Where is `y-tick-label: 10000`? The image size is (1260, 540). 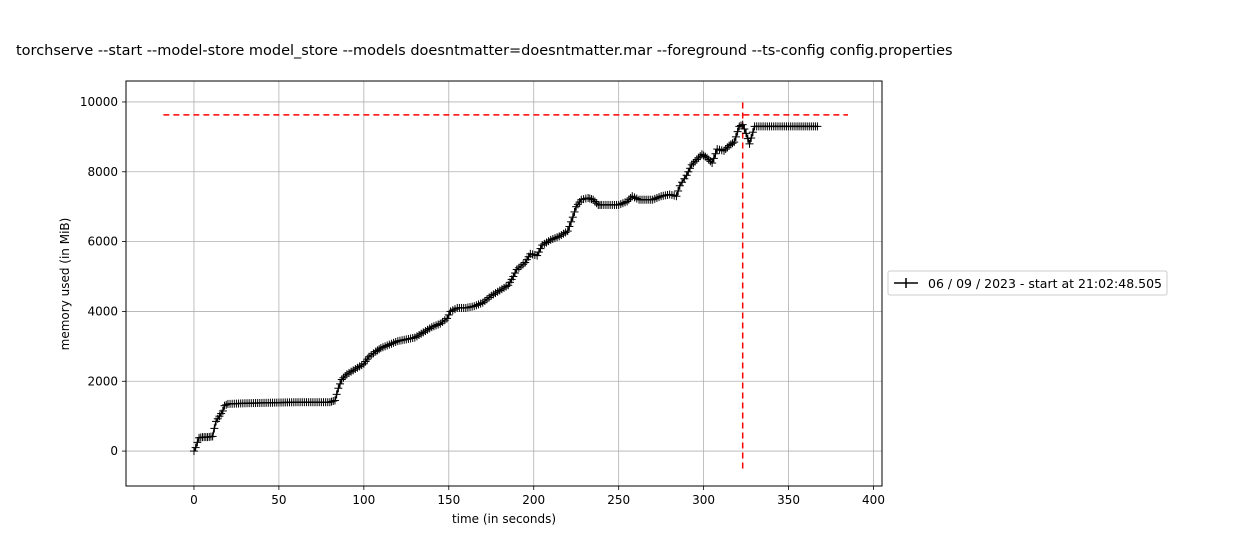
y-tick-label: 10000 is located at coordinates (99, 102).